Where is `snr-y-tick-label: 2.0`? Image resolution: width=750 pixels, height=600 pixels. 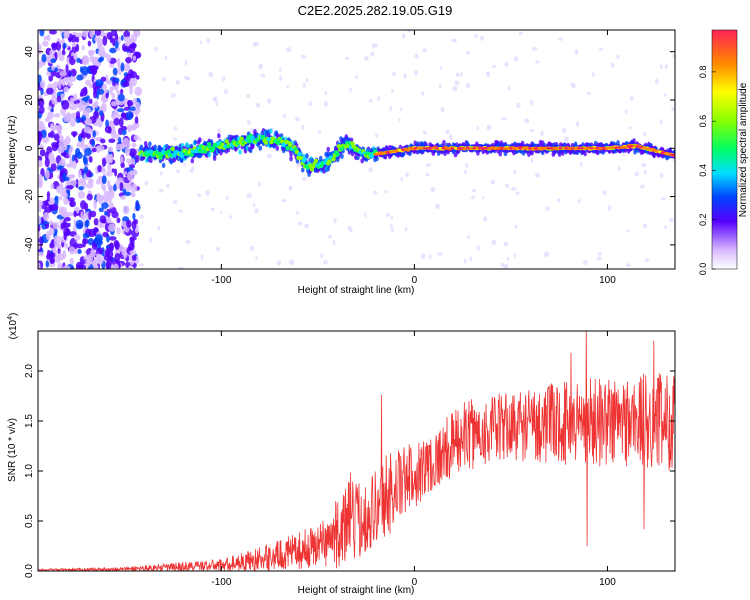
snr-y-tick-label: 2.0 is located at coordinates (29, 371).